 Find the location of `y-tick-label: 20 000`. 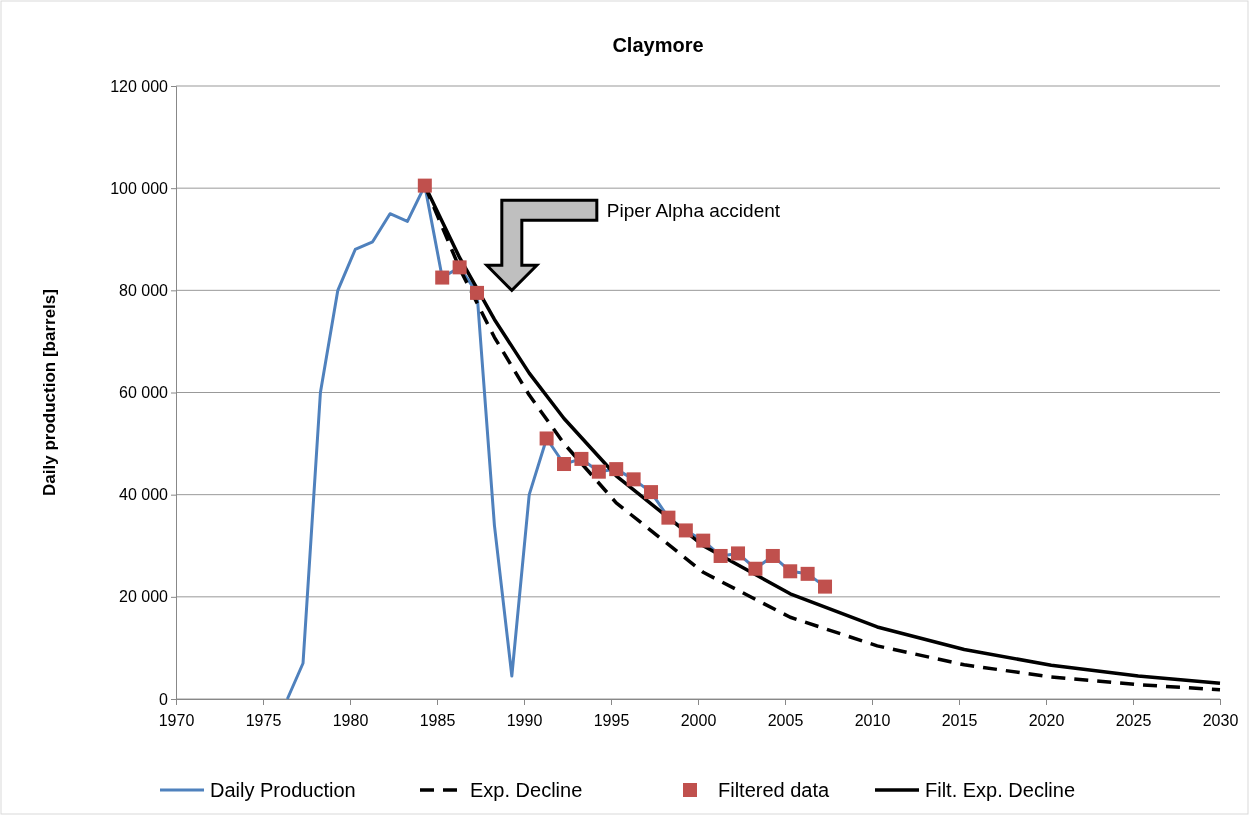

y-tick-label: 20 000 is located at coordinates (144, 597).